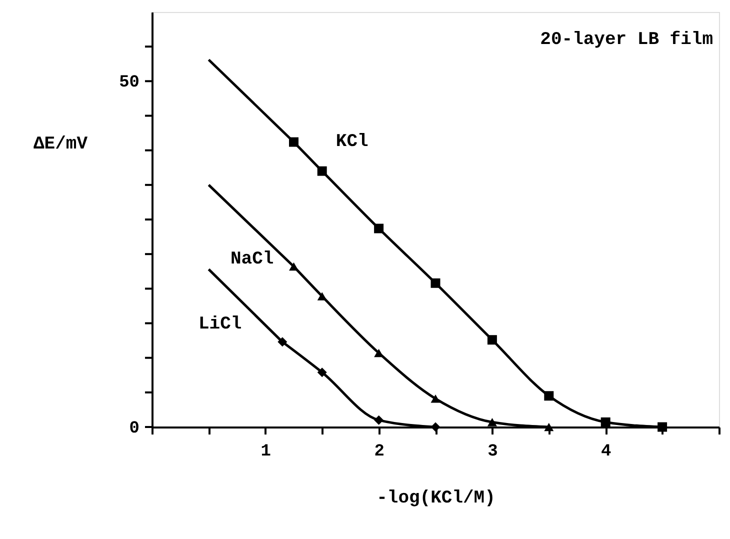 The width and height of the screenshot is (730, 539). What do you see at coordinates (129, 83) in the screenshot?
I see `y-tick-label: 50` at bounding box center [129, 83].